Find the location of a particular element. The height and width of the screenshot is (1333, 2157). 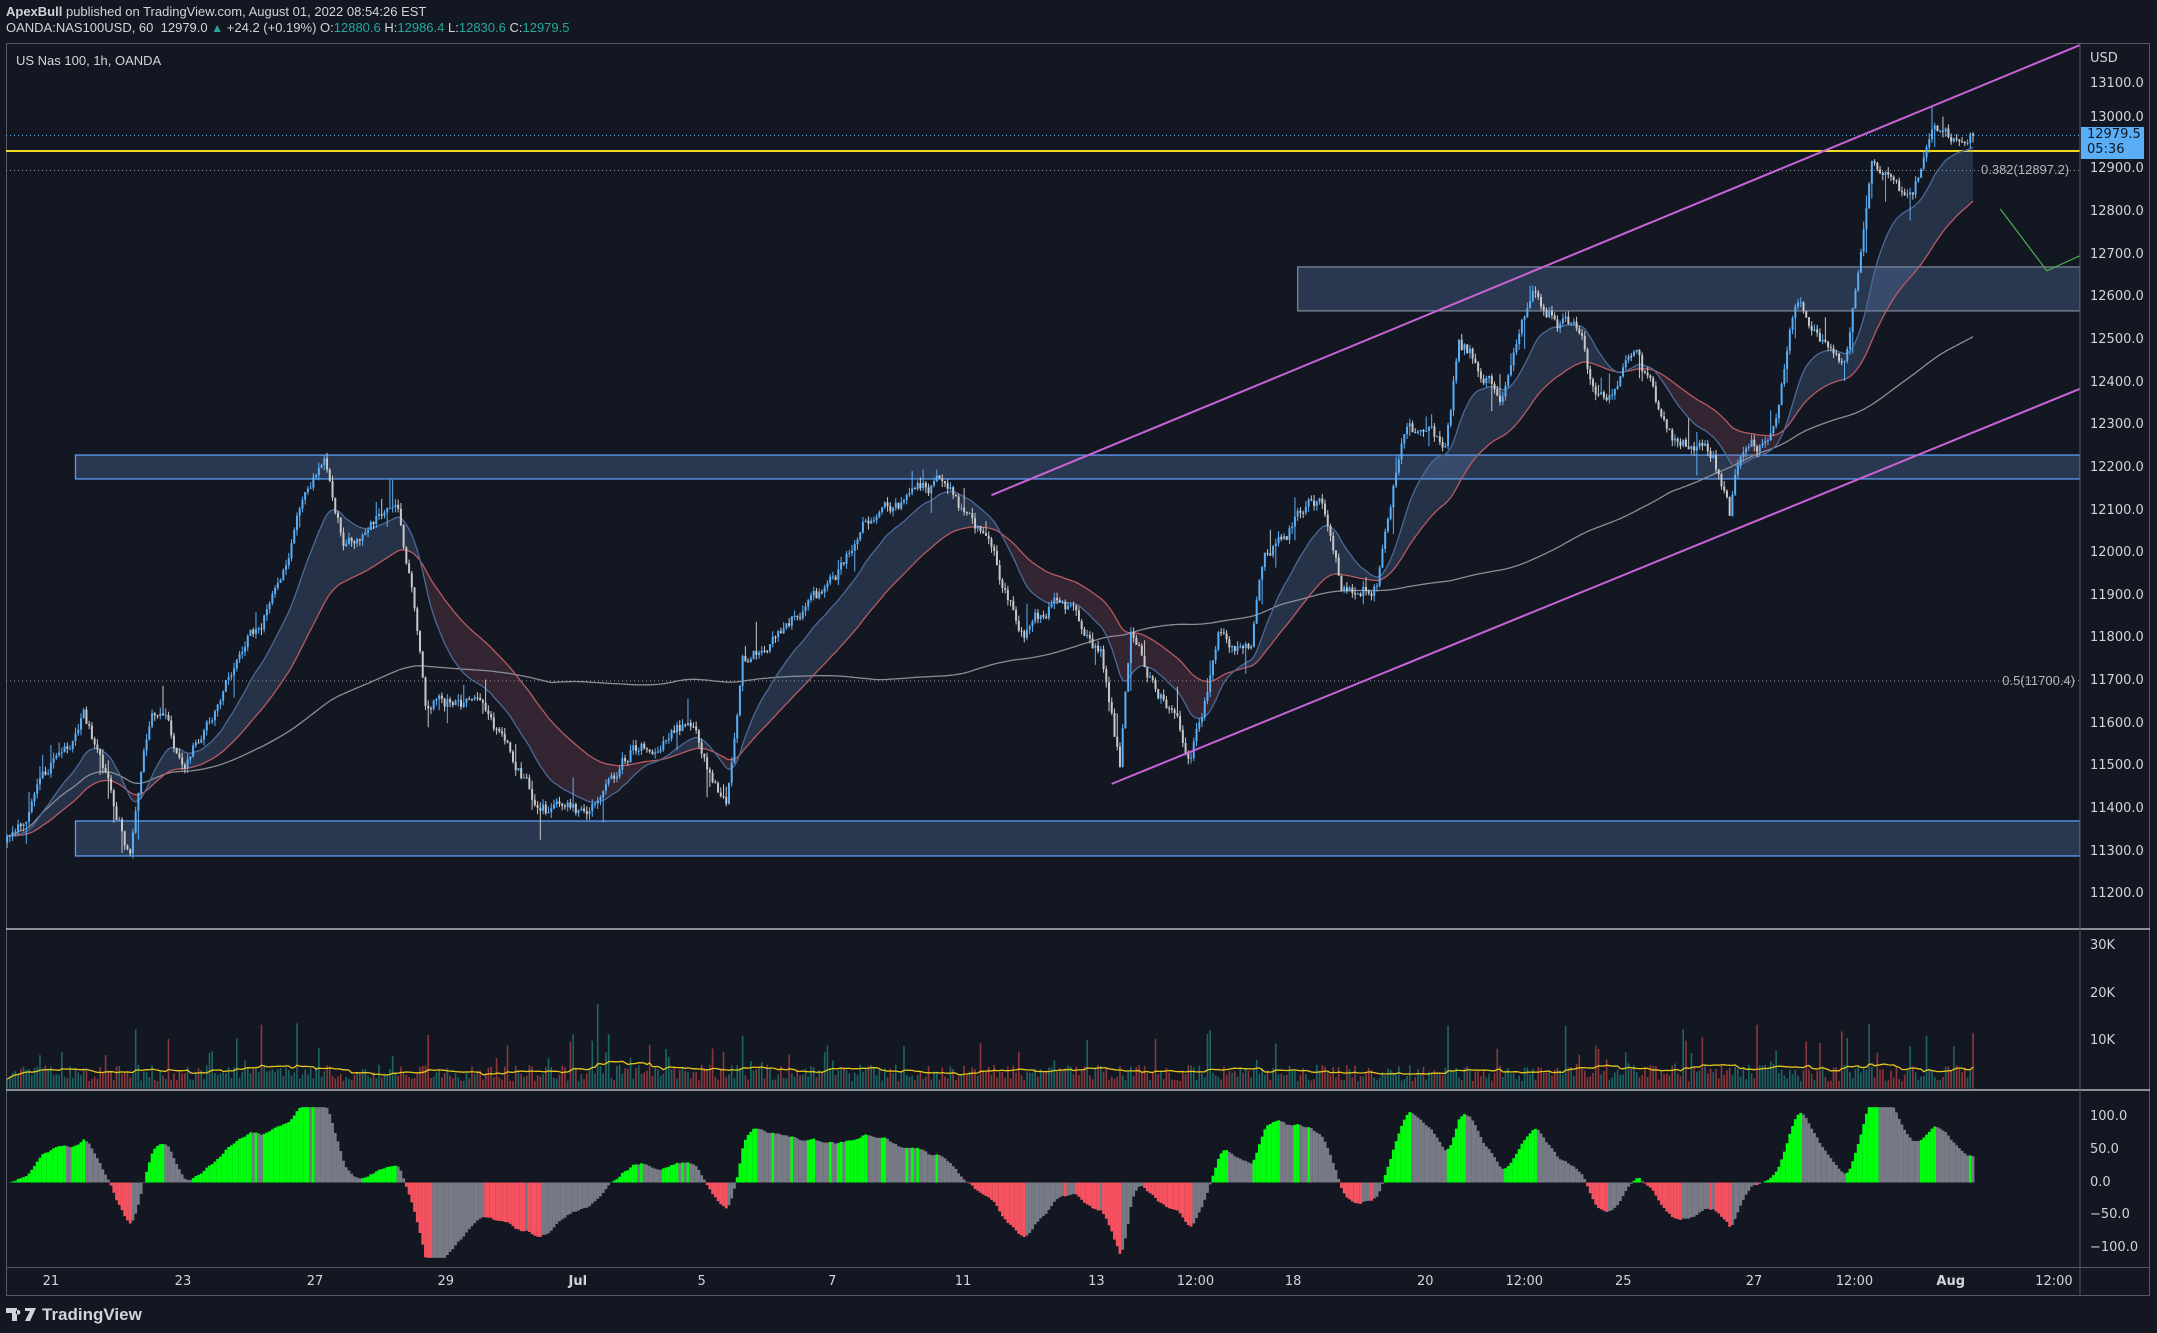

price-tick-label: 12500.0 is located at coordinates (2117, 339).